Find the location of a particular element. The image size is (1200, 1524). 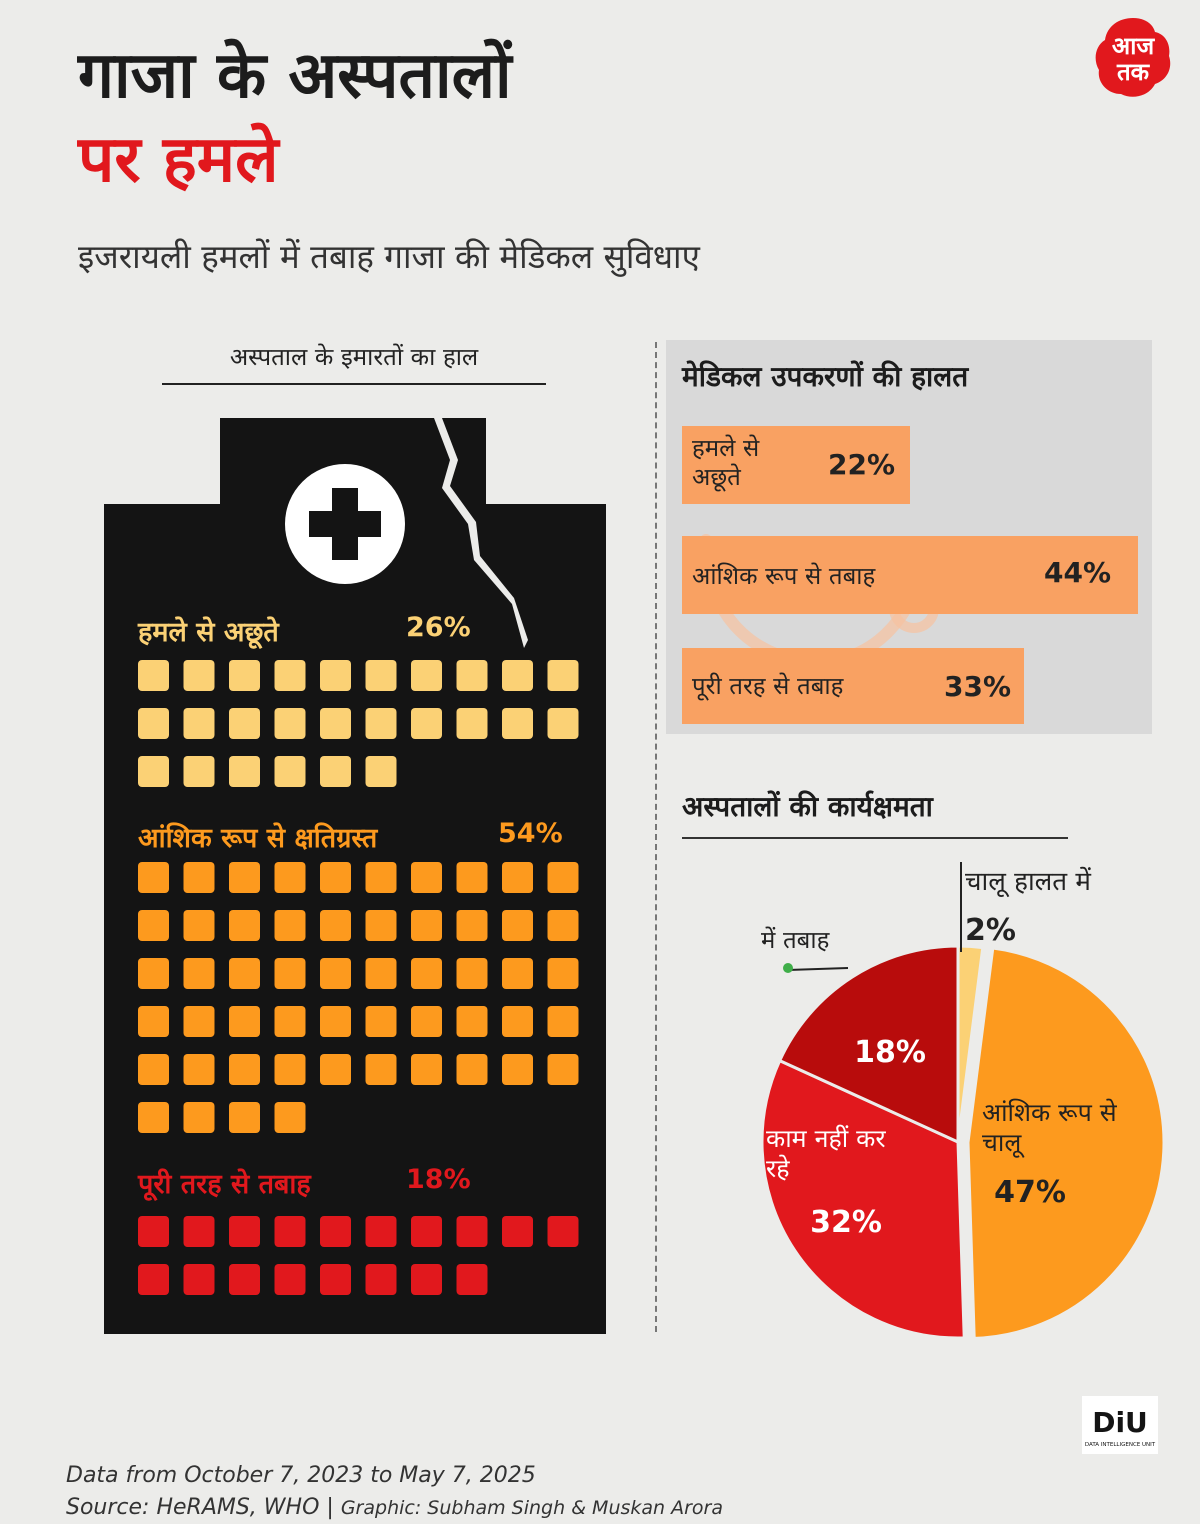

footer-date-range: Data from October 7, 2023 to May 7, 2025 is located at coordinates (301, 1475).